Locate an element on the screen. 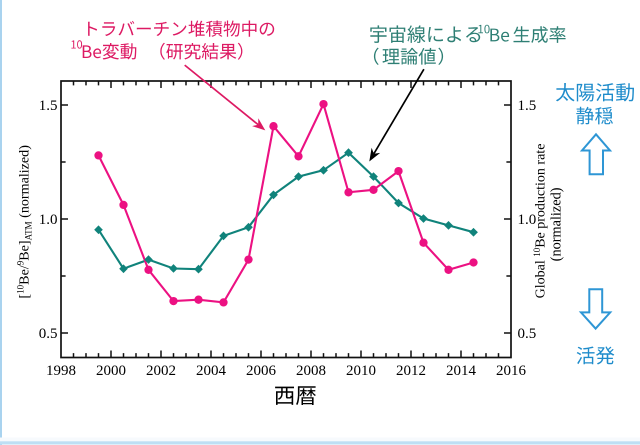 The image size is (640, 445). svg-text: 2016 is located at coordinates (511, 371).